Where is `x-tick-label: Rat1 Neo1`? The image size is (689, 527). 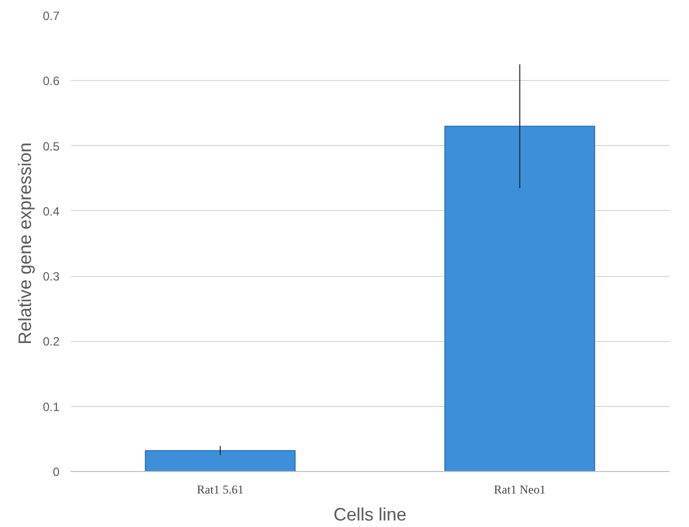
x-tick-label: Rat1 Neo1 is located at coordinates (520, 489).